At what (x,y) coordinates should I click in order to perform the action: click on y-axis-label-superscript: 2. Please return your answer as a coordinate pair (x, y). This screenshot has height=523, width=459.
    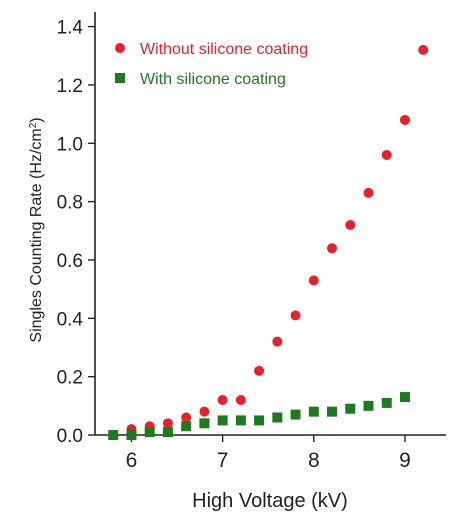
    Looking at the image, I should click on (33, 125).